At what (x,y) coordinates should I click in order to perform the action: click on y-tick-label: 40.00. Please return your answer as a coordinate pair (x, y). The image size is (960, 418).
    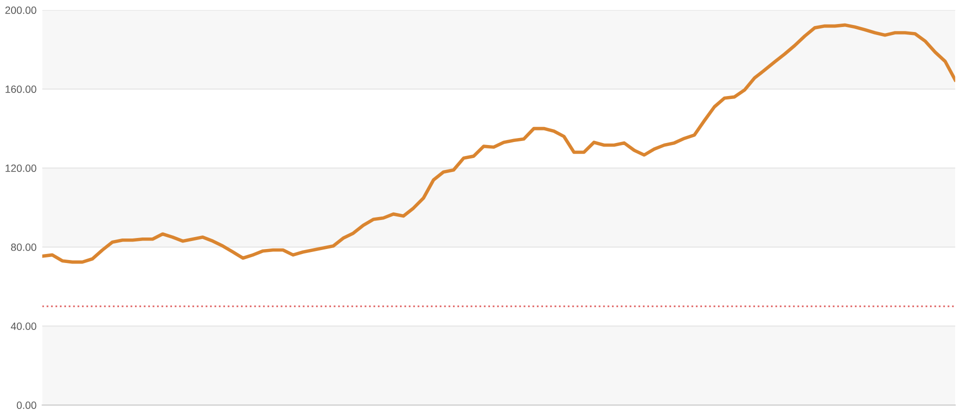
    Looking at the image, I should click on (23, 326).